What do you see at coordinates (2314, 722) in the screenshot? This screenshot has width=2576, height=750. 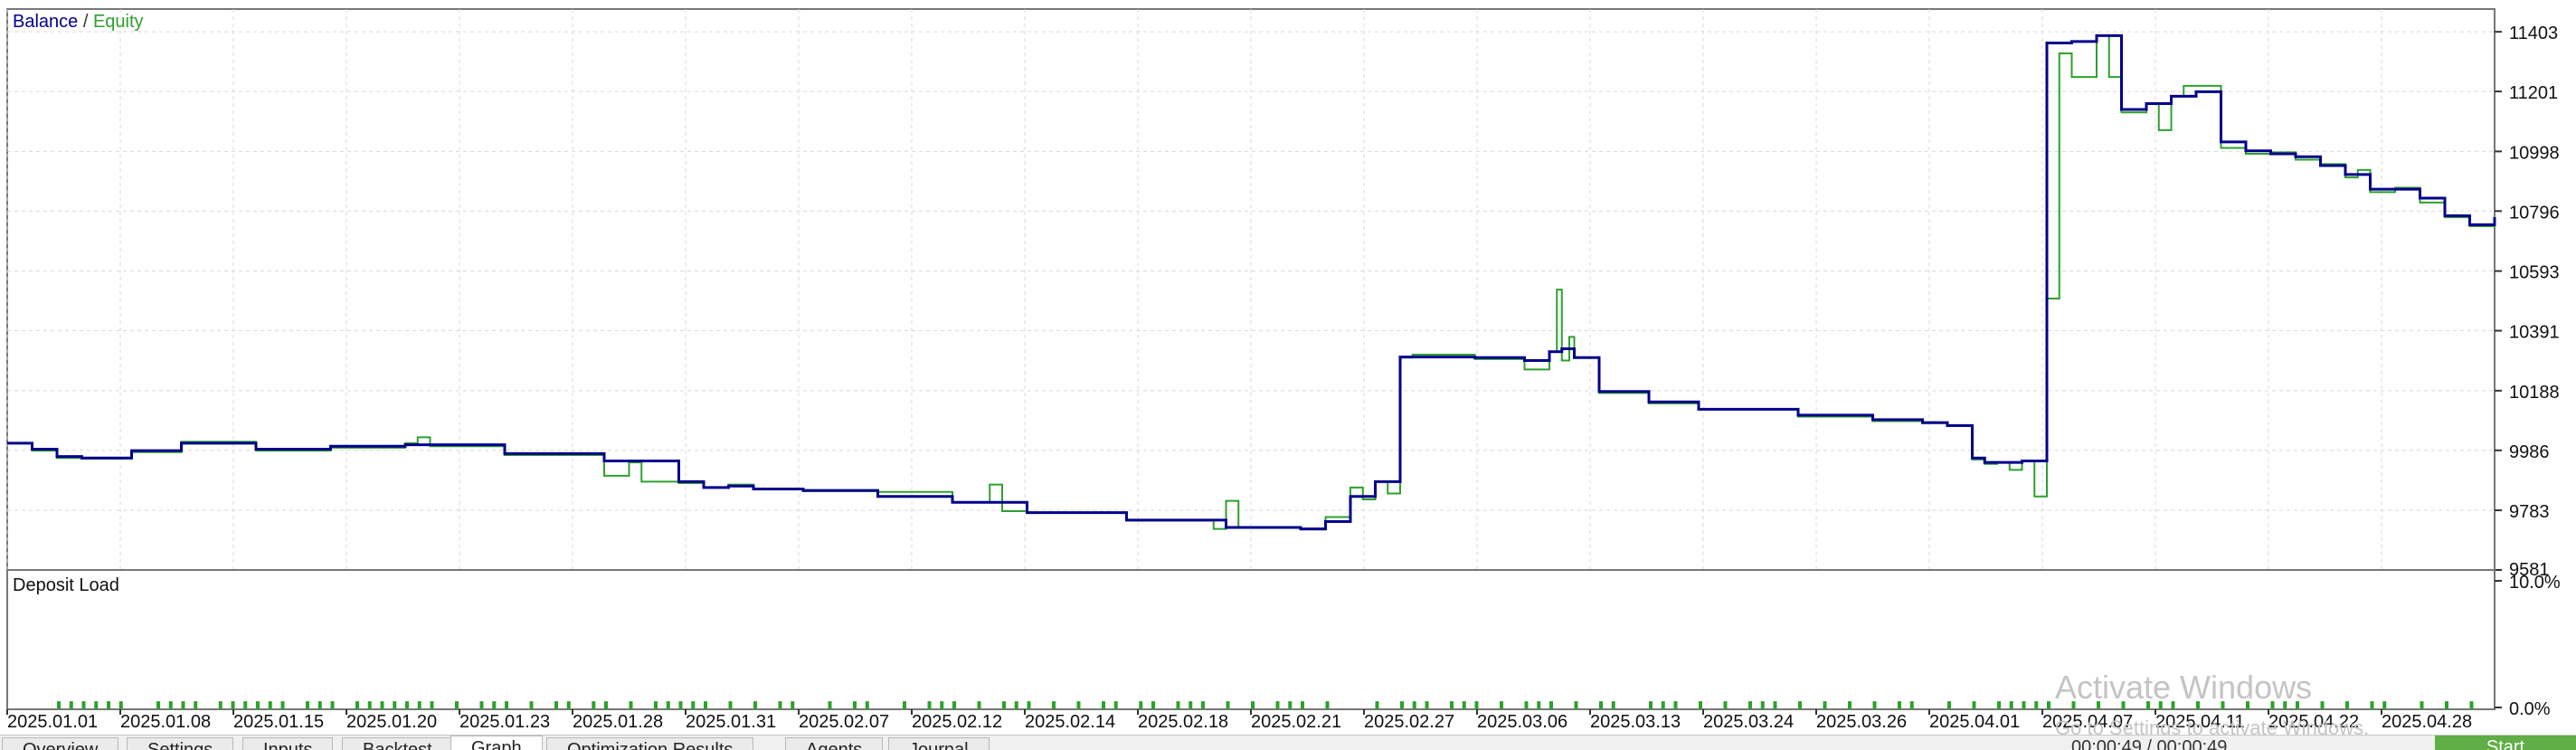 I see `x-tick-label: 2025.04.22` at bounding box center [2314, 722].